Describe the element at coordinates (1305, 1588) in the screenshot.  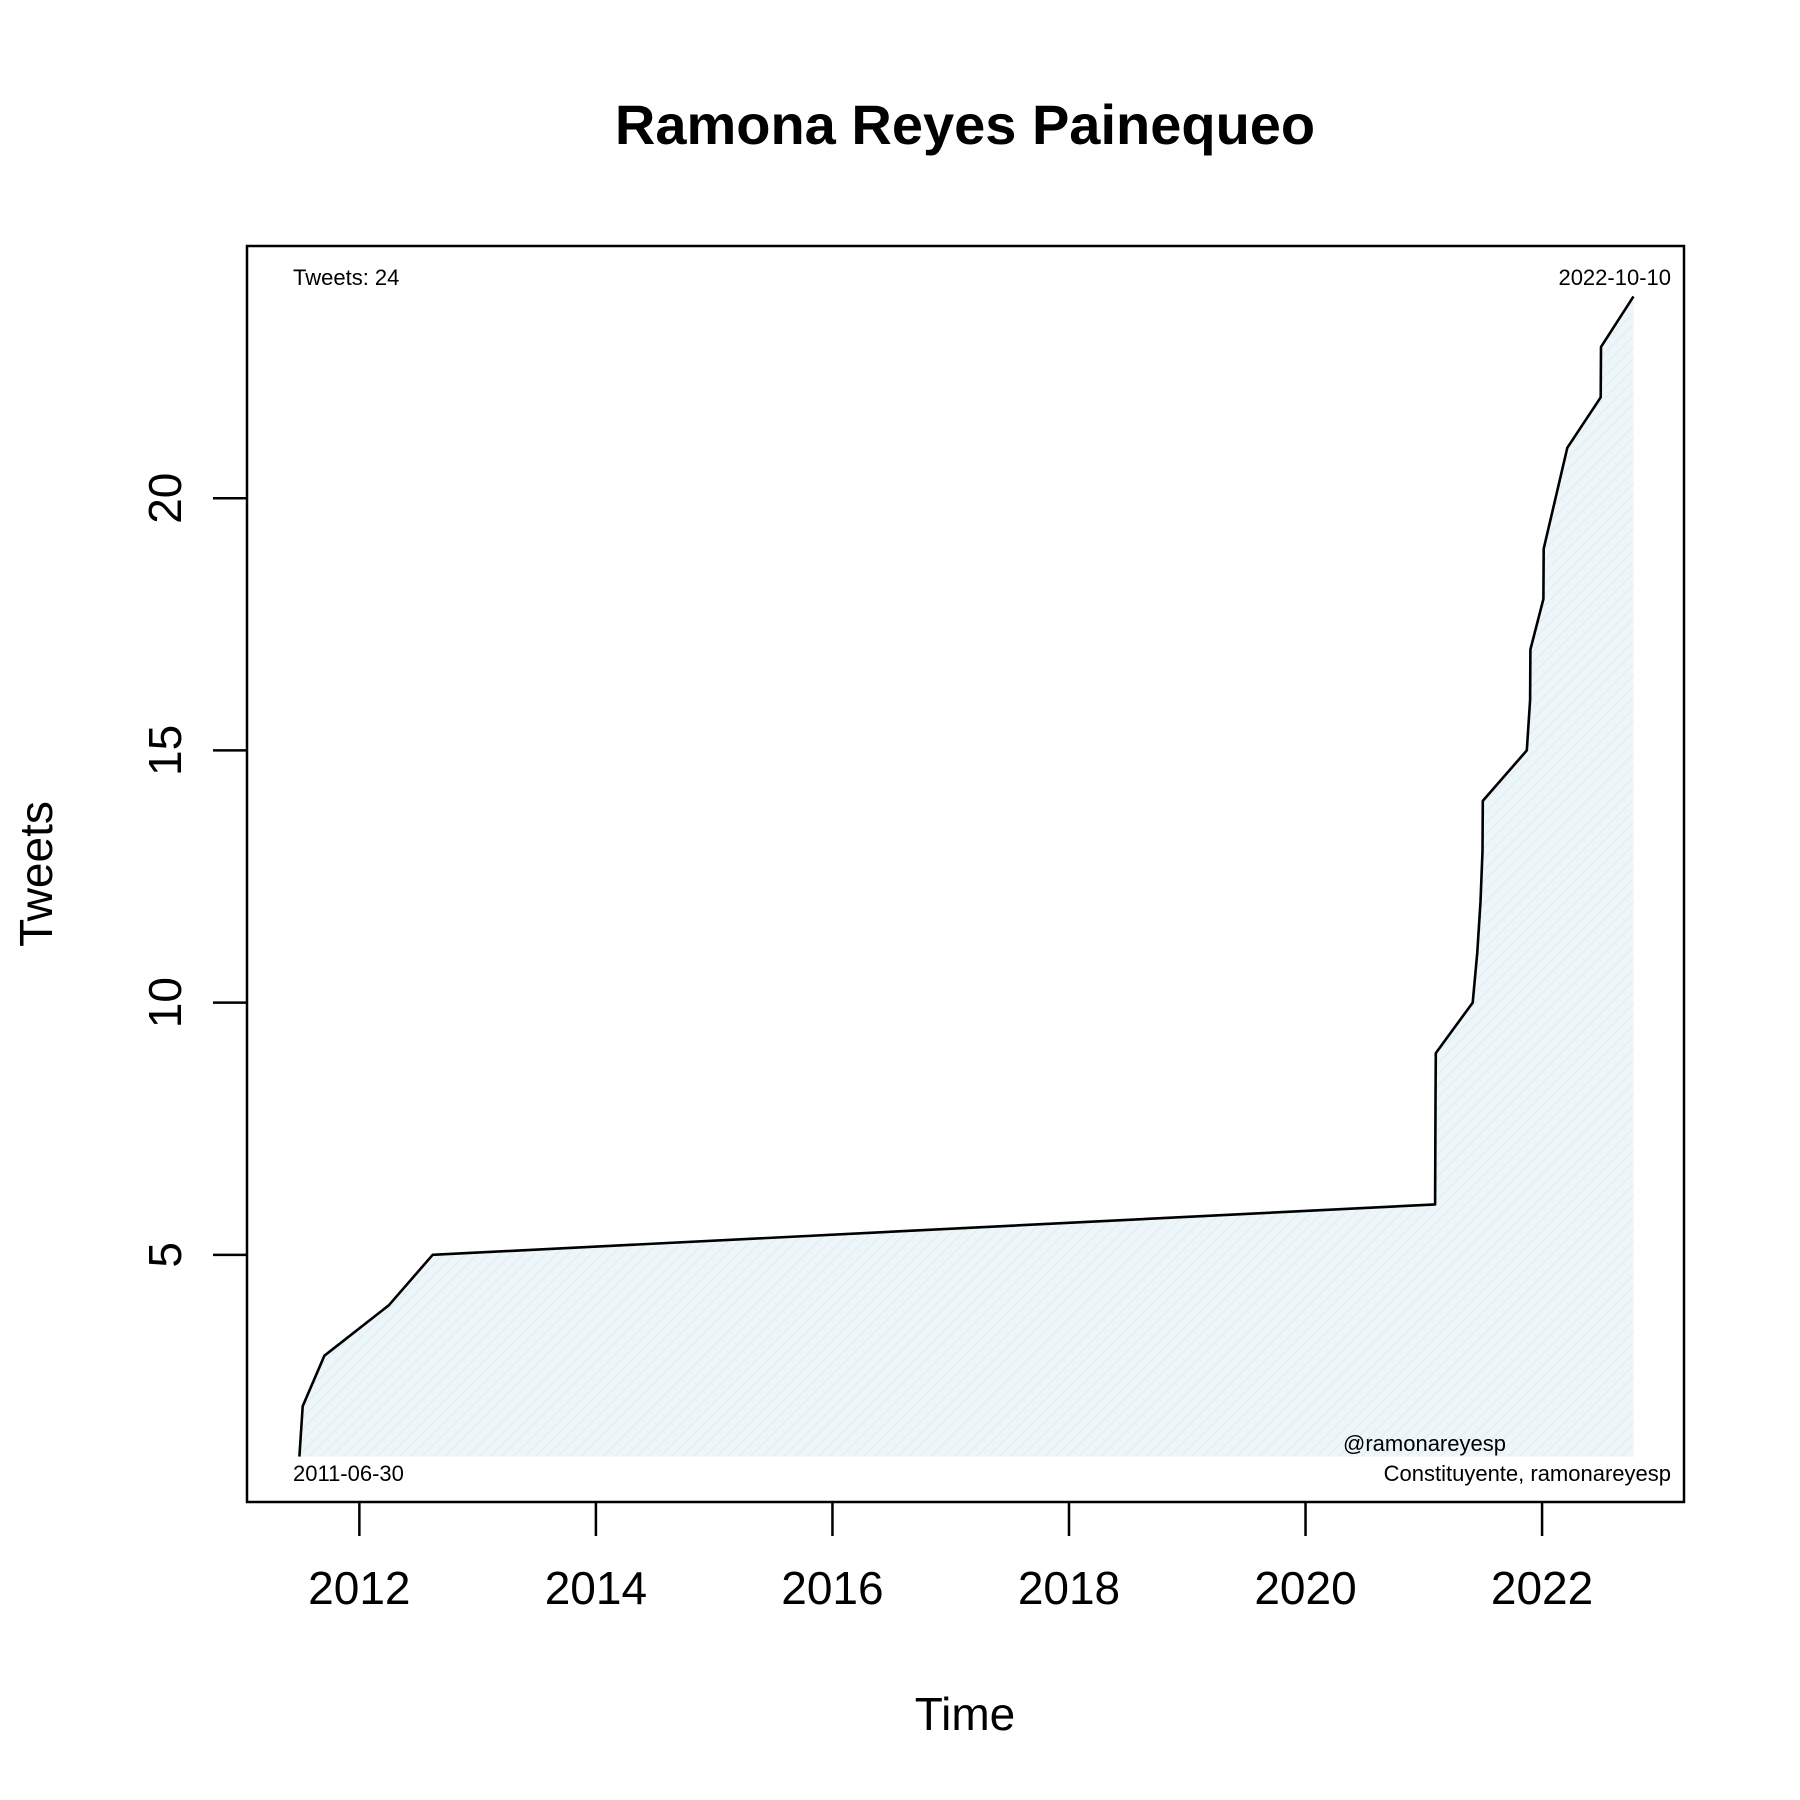
I see `x-tick-label: 2020` at that location.